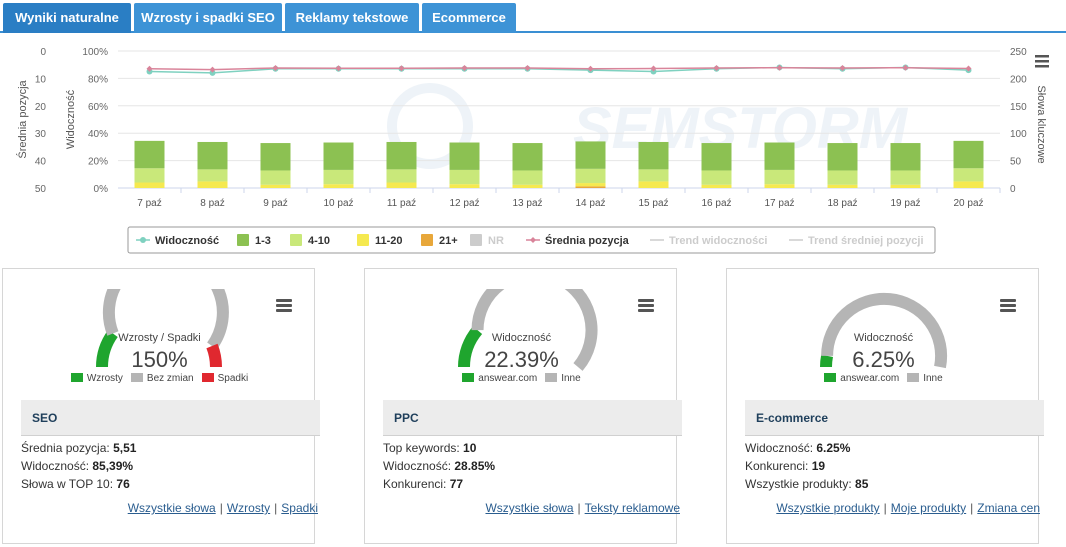 Image resolution: width=1066 pixels, height=547 pixels. What do you see at coordinates (98, 107) in the screenshot?
I see `y-left-inner-tick: 60%` at bounding box center [98, 107].